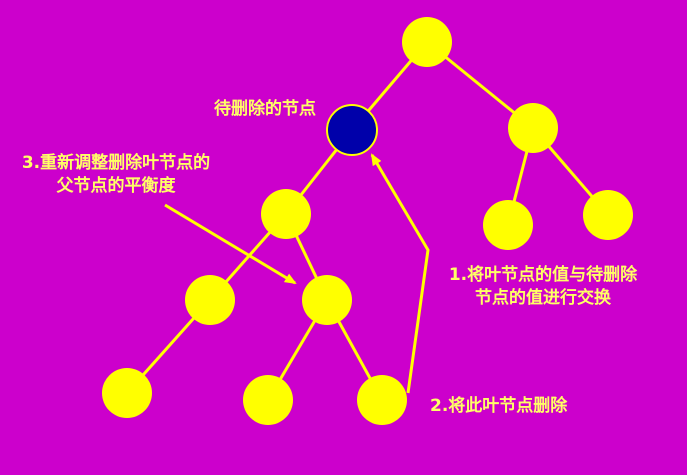  I want to click on node-mid, so click(286, 214).